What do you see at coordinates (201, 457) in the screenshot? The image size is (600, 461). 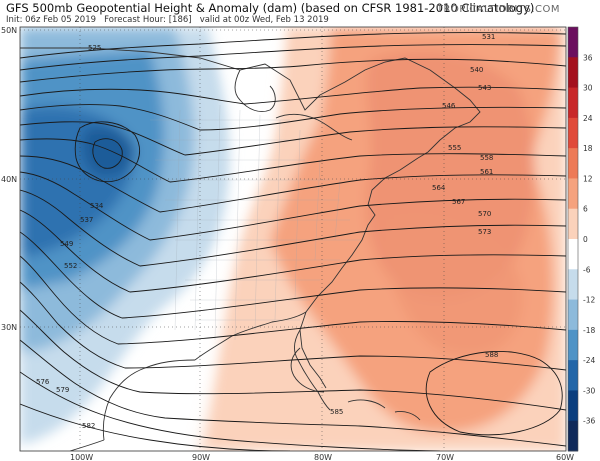 I see `lon-label-90w: 90W` at bounding box center [201, 457].